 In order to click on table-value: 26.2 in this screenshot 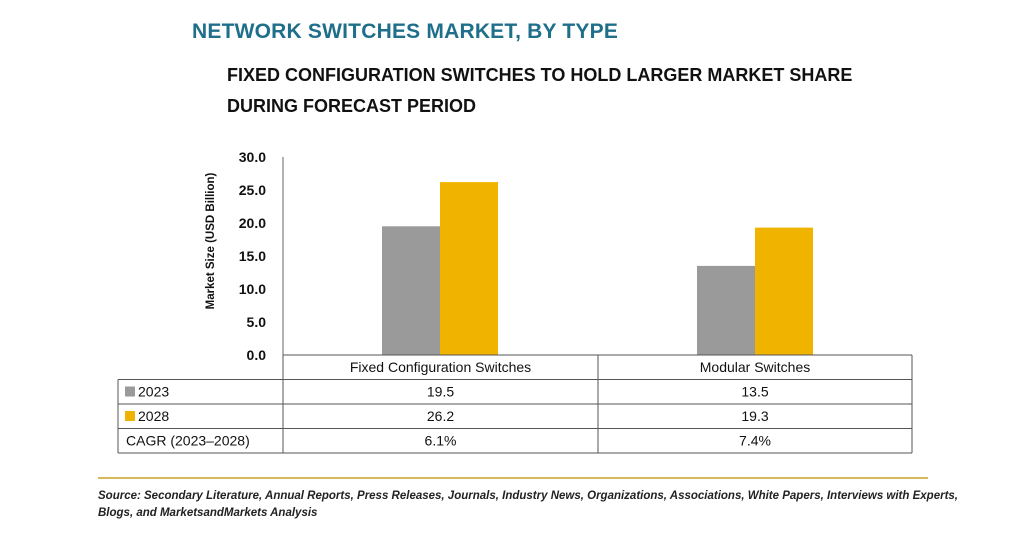, I will do `click(440, 416)`.